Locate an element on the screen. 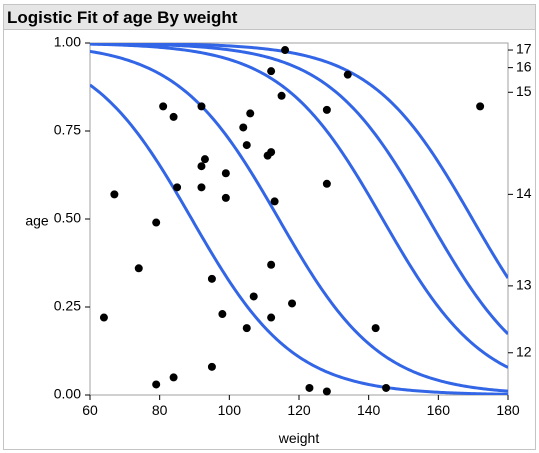 This screenshot has height=453, width=539. y-tick-label: 0.00 is located at coordinates (67, 394).